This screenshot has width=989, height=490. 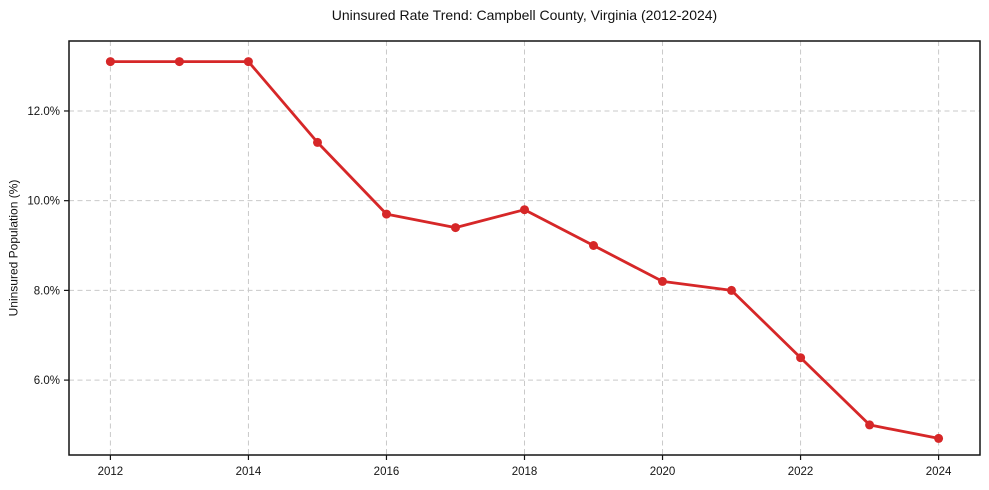 What do you see at coordinates (525, 472) in the screenshot?
I see `x-tick-label: 2018` at bounding box center [525, 472].